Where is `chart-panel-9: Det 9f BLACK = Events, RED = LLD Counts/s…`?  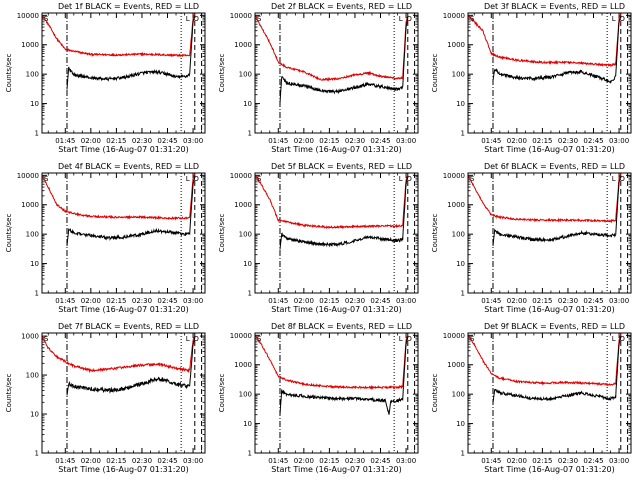
chart-panel-9: Det 9f BLACK = Events, RED = LLD Counts/s… is located at coordinates (531, 398).